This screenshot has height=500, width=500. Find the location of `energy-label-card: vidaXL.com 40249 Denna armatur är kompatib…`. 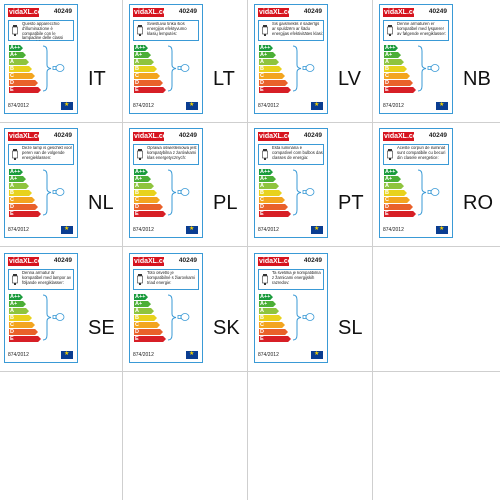

energy-label-card: vidaXL.com 40249 Denna armatur är kompatib… is located at coordinates (61, 310).